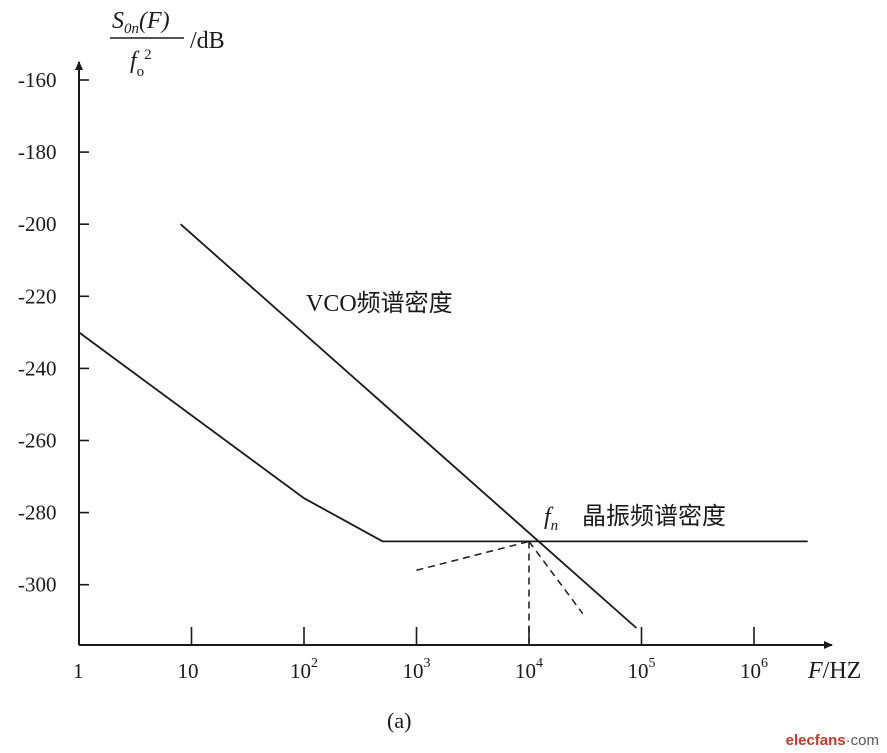 The width and height of the screenshot is (887, 753). What do you see at coordinates (188, 671) in the screenshot?
I see `x-tick-label: 10` at bounding box center [188, 671].